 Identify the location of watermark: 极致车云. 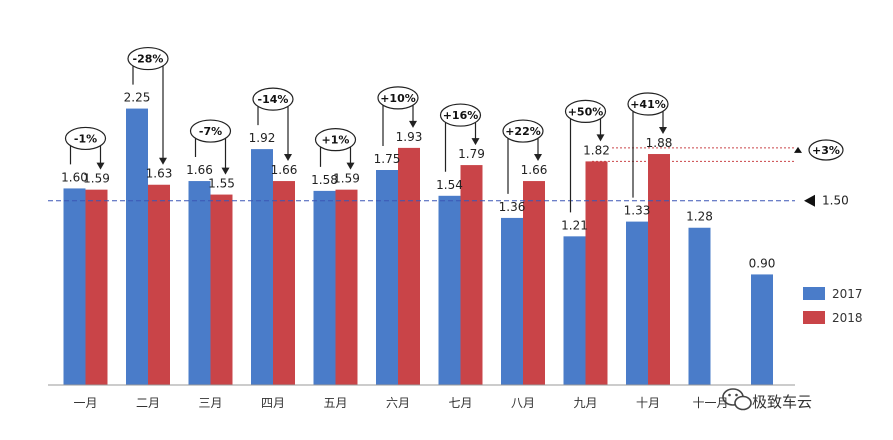
(767, 399).